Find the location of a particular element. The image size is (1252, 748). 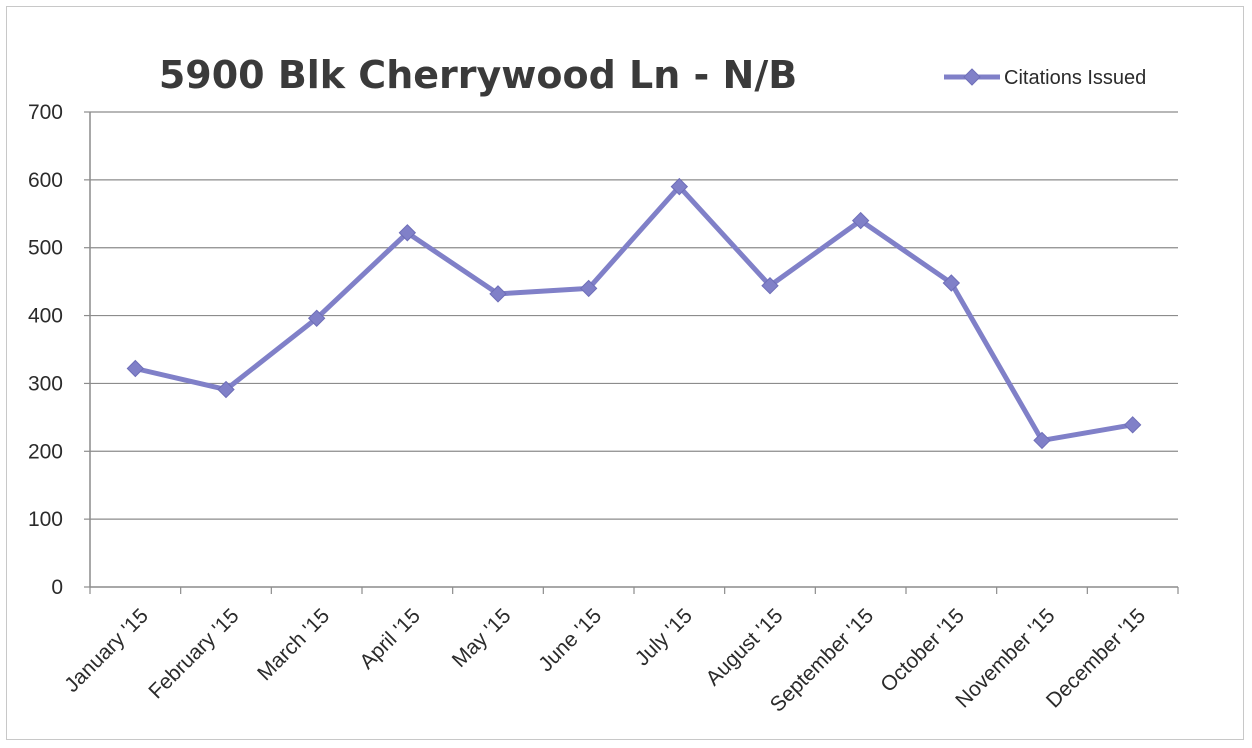

y-tick-label: 200 is located at coordinates (45, 451).